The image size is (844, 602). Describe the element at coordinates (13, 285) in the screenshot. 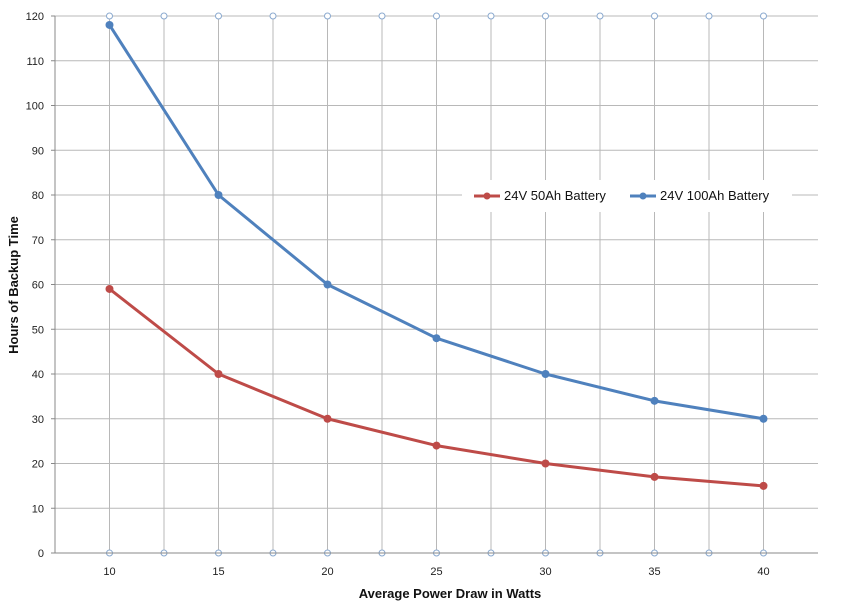

I see `y-axis-title: Hours of Backup Time` at that location.